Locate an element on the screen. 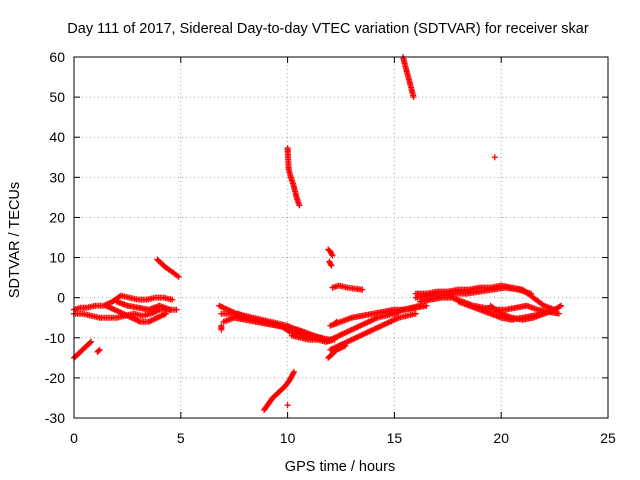 The width and height of the screenshot is (640, 480). series-early-band-c is located at coordinates (136, 313).